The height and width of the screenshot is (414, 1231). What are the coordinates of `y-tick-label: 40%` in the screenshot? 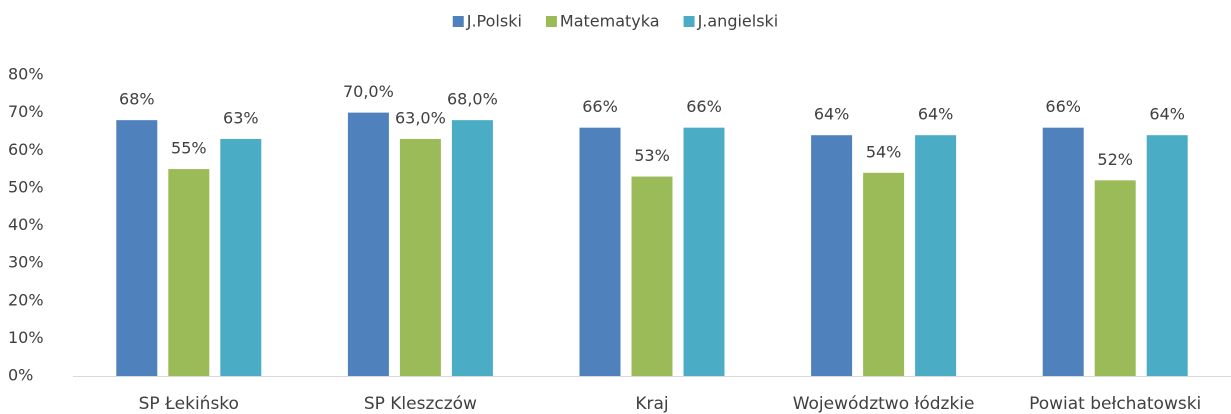 It's located at (26, 224).